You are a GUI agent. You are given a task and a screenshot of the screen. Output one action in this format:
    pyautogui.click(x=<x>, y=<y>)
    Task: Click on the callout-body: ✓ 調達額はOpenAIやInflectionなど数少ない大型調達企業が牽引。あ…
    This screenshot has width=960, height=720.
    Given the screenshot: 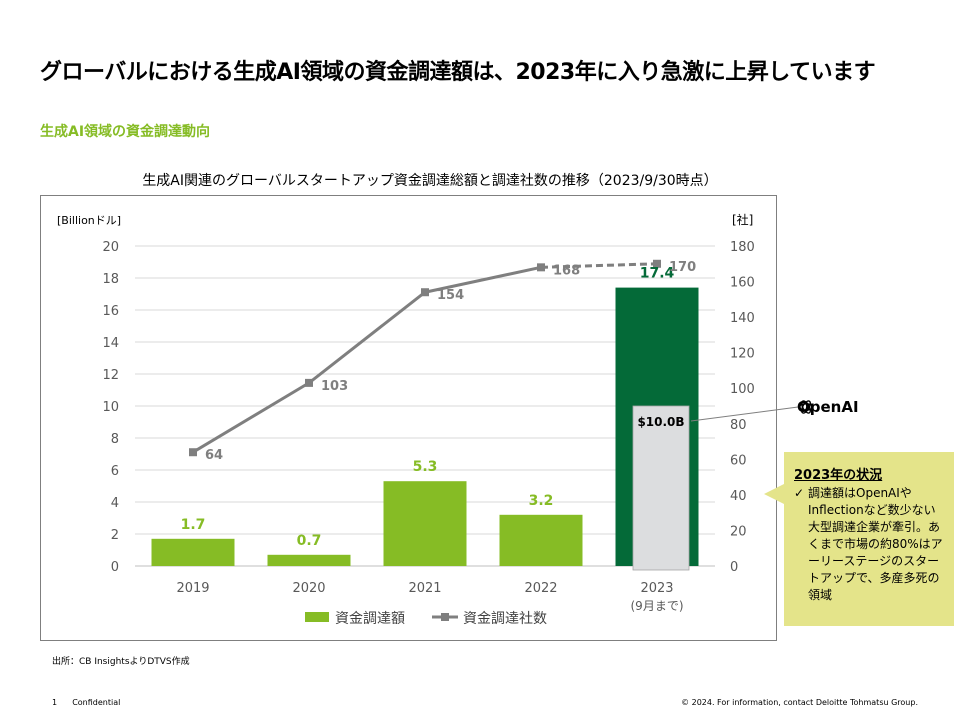 What is the action you would take?
    pyautogui.click(x=870, y=544)
    